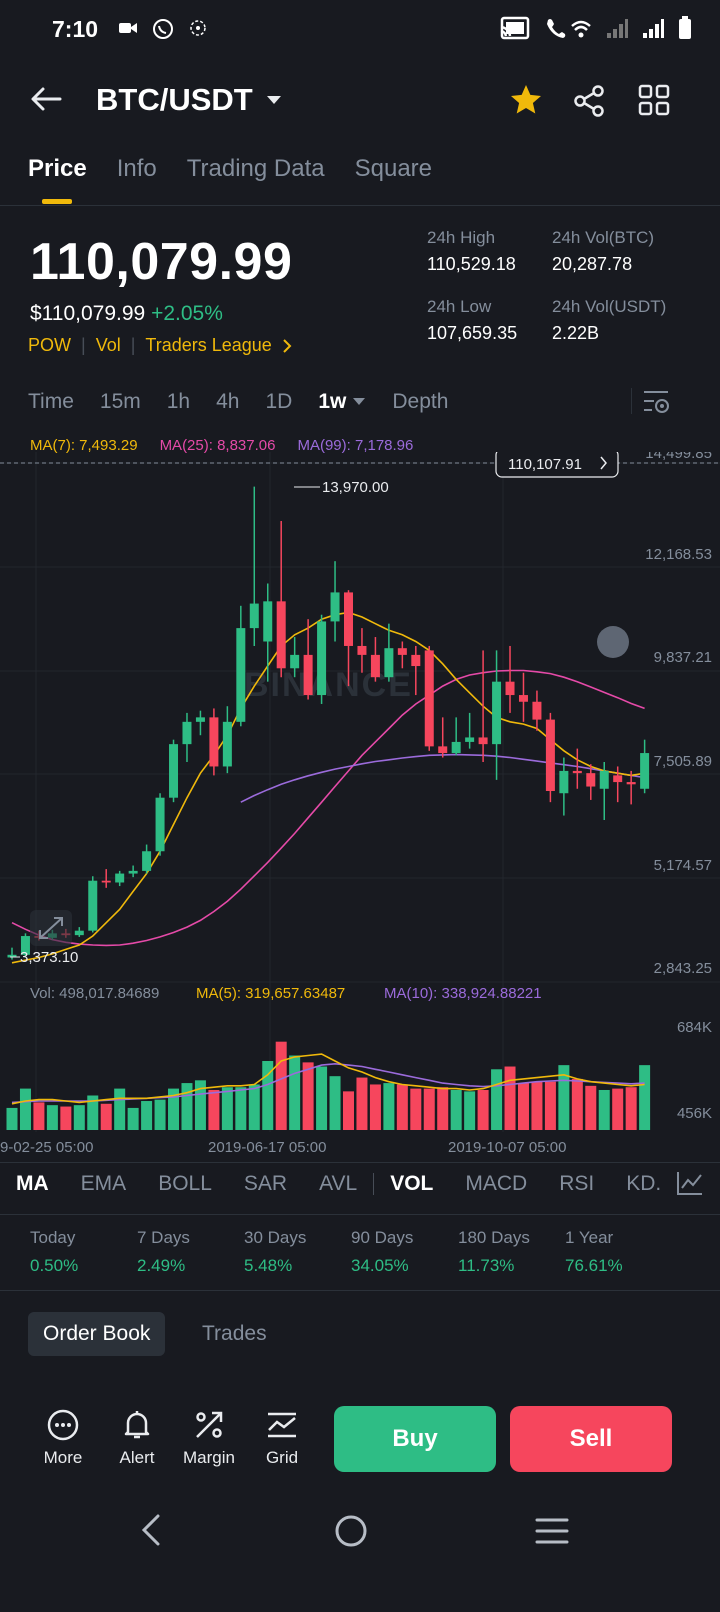 Image resolution: width=720 pixels, height=1612 pixels. I want to click on timeframe-depth: Depth, so click(420, 401).